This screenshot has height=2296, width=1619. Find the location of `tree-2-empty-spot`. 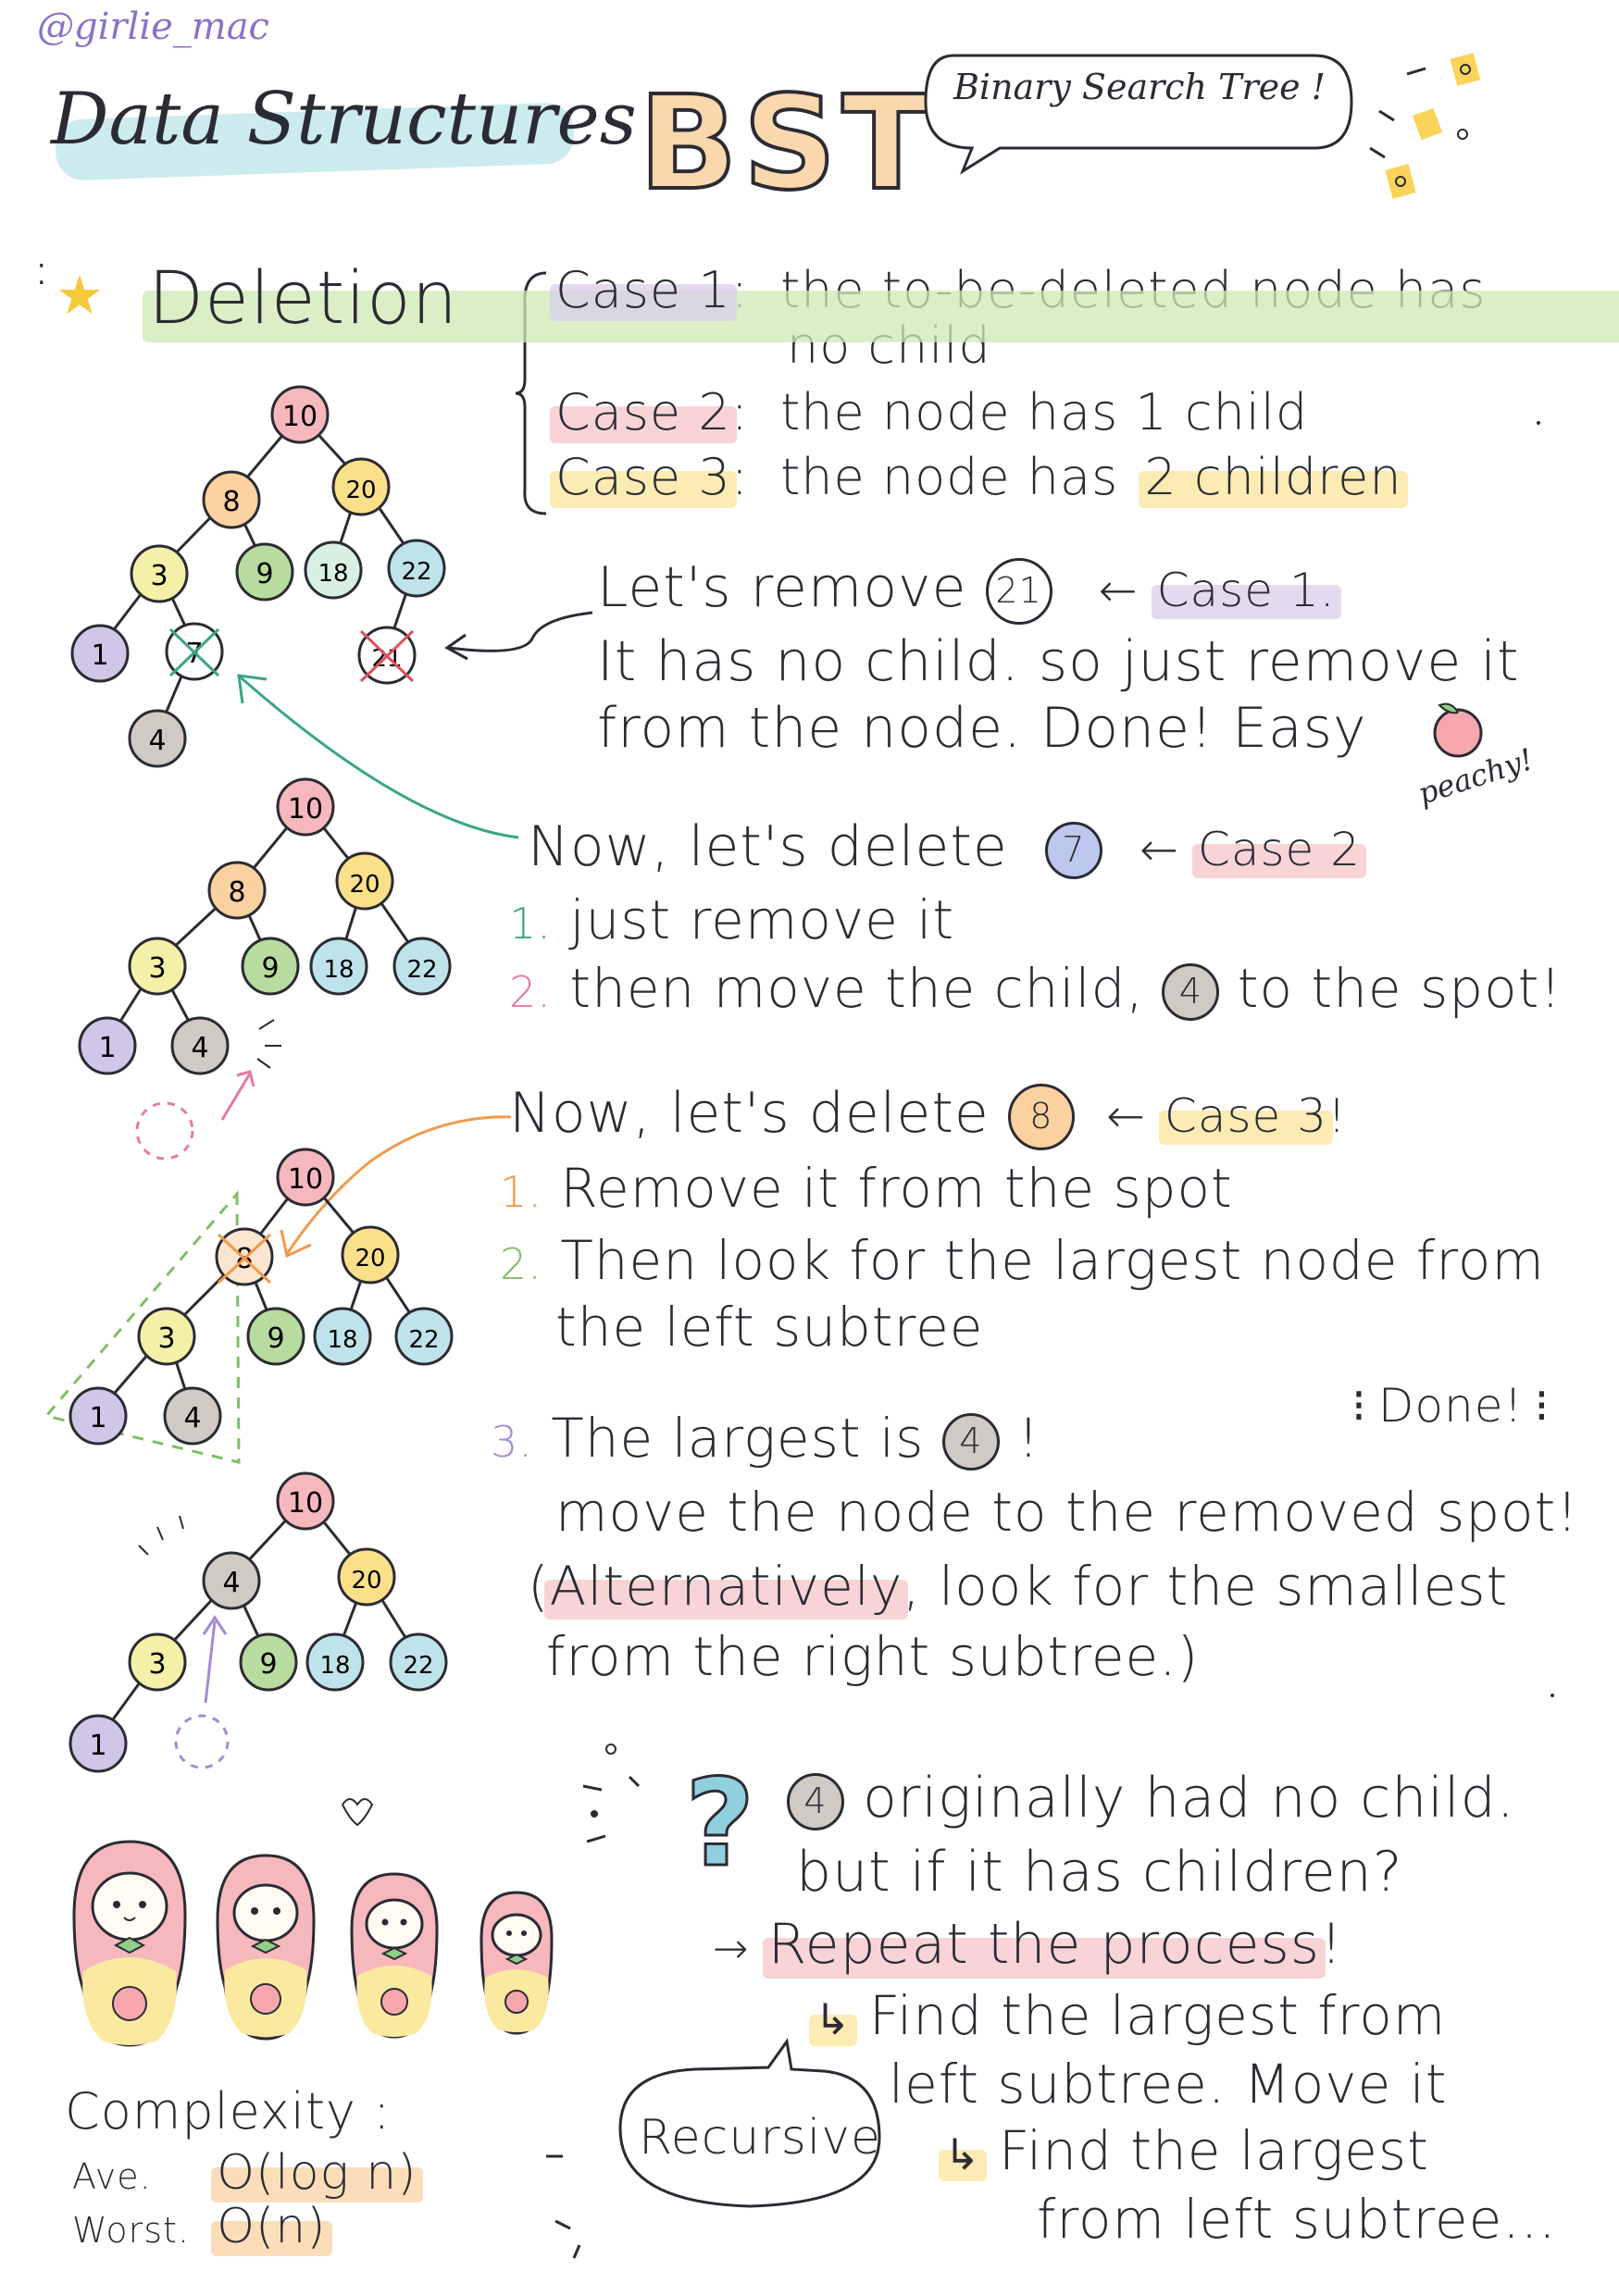

tree-2-empty-spot is located at coordinates (164, 1131).